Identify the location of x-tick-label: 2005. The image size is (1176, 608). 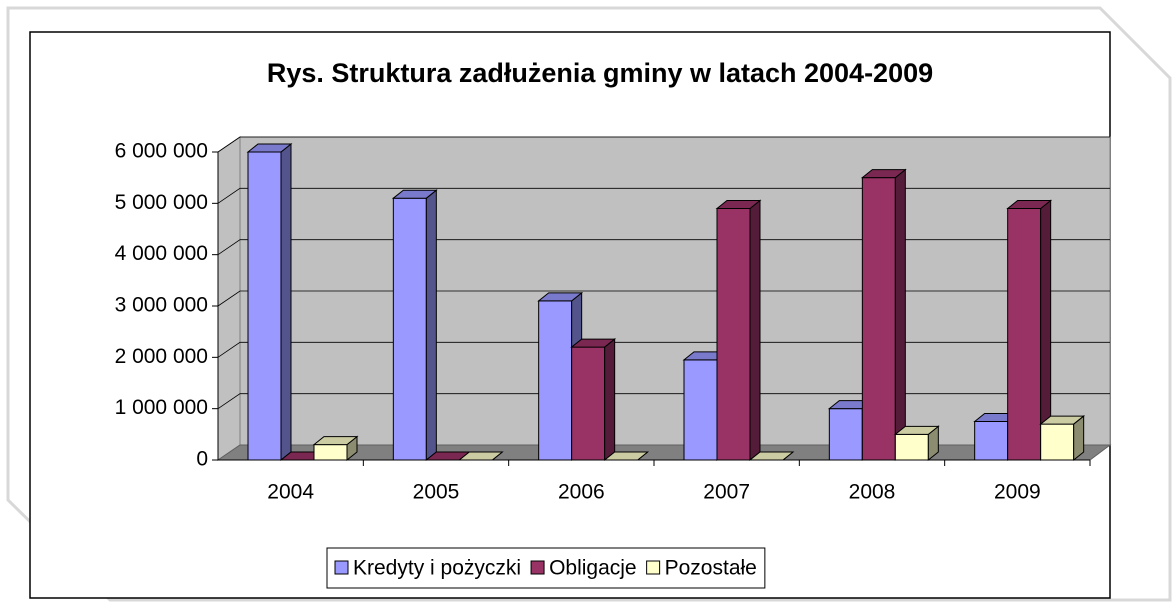
(436, 492).